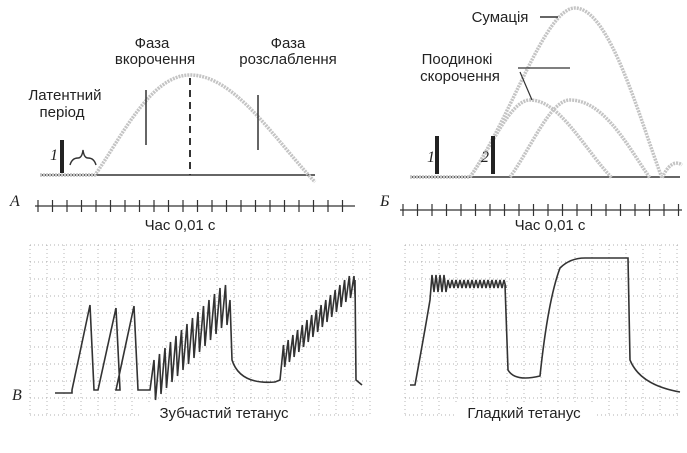 The width and height of the screenshot is (687, 453). What do you see at coordinates (17, 395) in the screenshot?
I see `panel-letter: В` at bounding box center [17, 395].